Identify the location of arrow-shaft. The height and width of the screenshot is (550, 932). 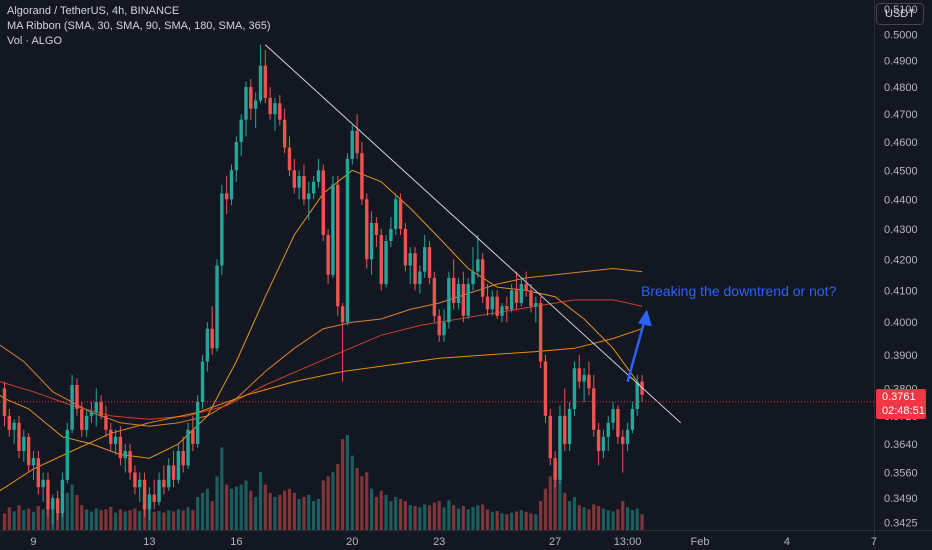
(636, 350).